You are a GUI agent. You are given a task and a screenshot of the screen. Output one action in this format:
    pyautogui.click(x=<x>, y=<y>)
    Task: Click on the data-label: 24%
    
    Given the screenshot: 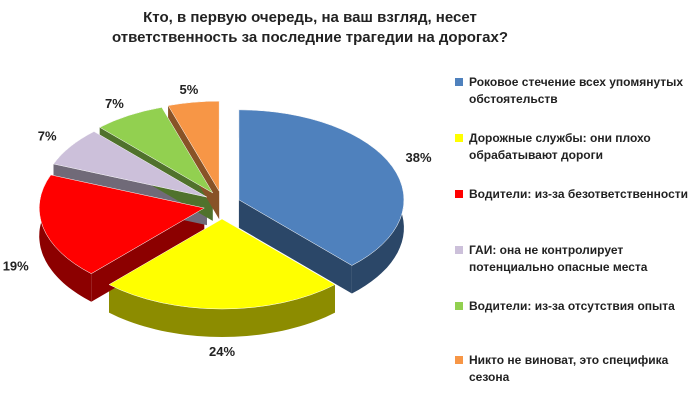 What is the action you would take?
    pyautogui.click(x=222, y=351)
    